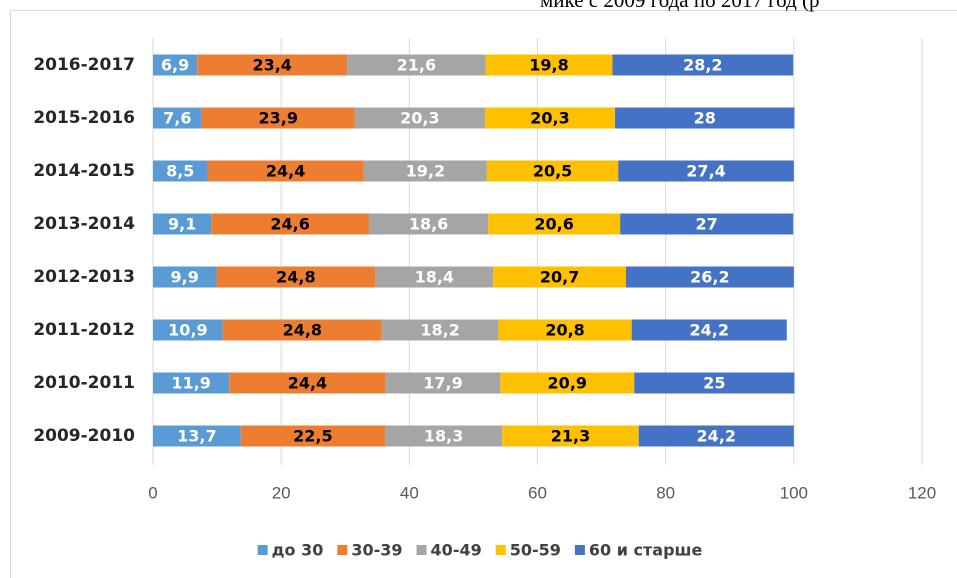  Describe the element at coordinates (84, 277) in the screenshot. I see `y-tick-label: 2012-2013` at that location.